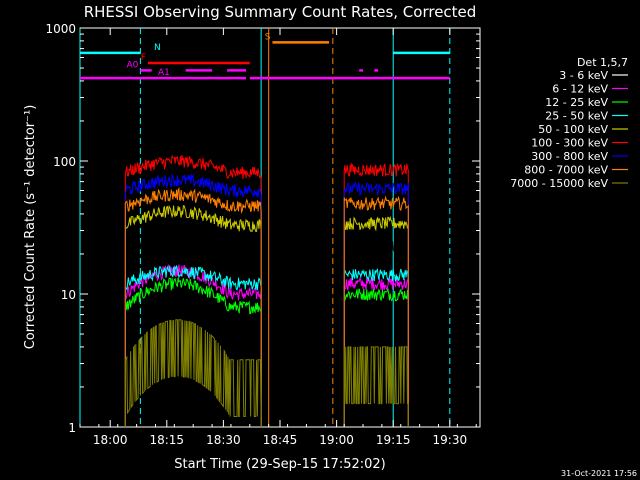 The image size is (640, 480). I want to click on x-tick-label-2: 18:30, so click(223, 440).